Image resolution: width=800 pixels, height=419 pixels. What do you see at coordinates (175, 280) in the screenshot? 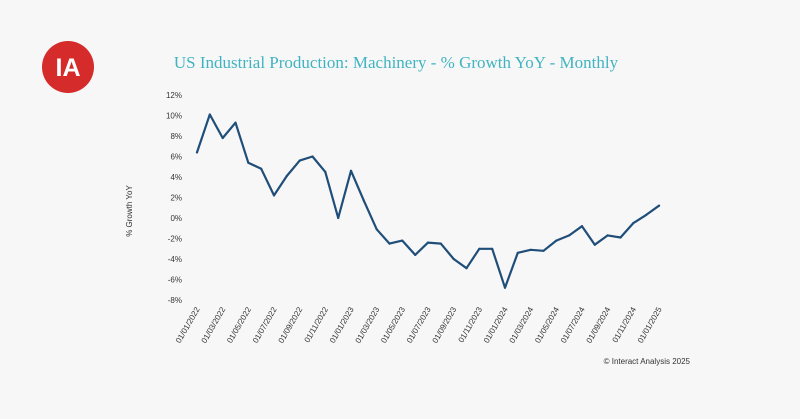
I see `y-tick-label: -6%` at bounding box center [175, 280].